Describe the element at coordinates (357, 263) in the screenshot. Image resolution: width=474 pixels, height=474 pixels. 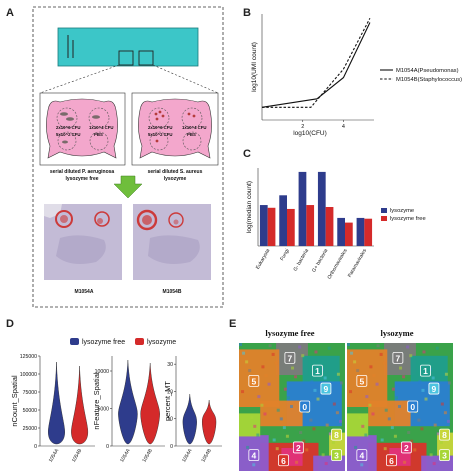
I see `x-tick-label: Paramavirales` at that location.